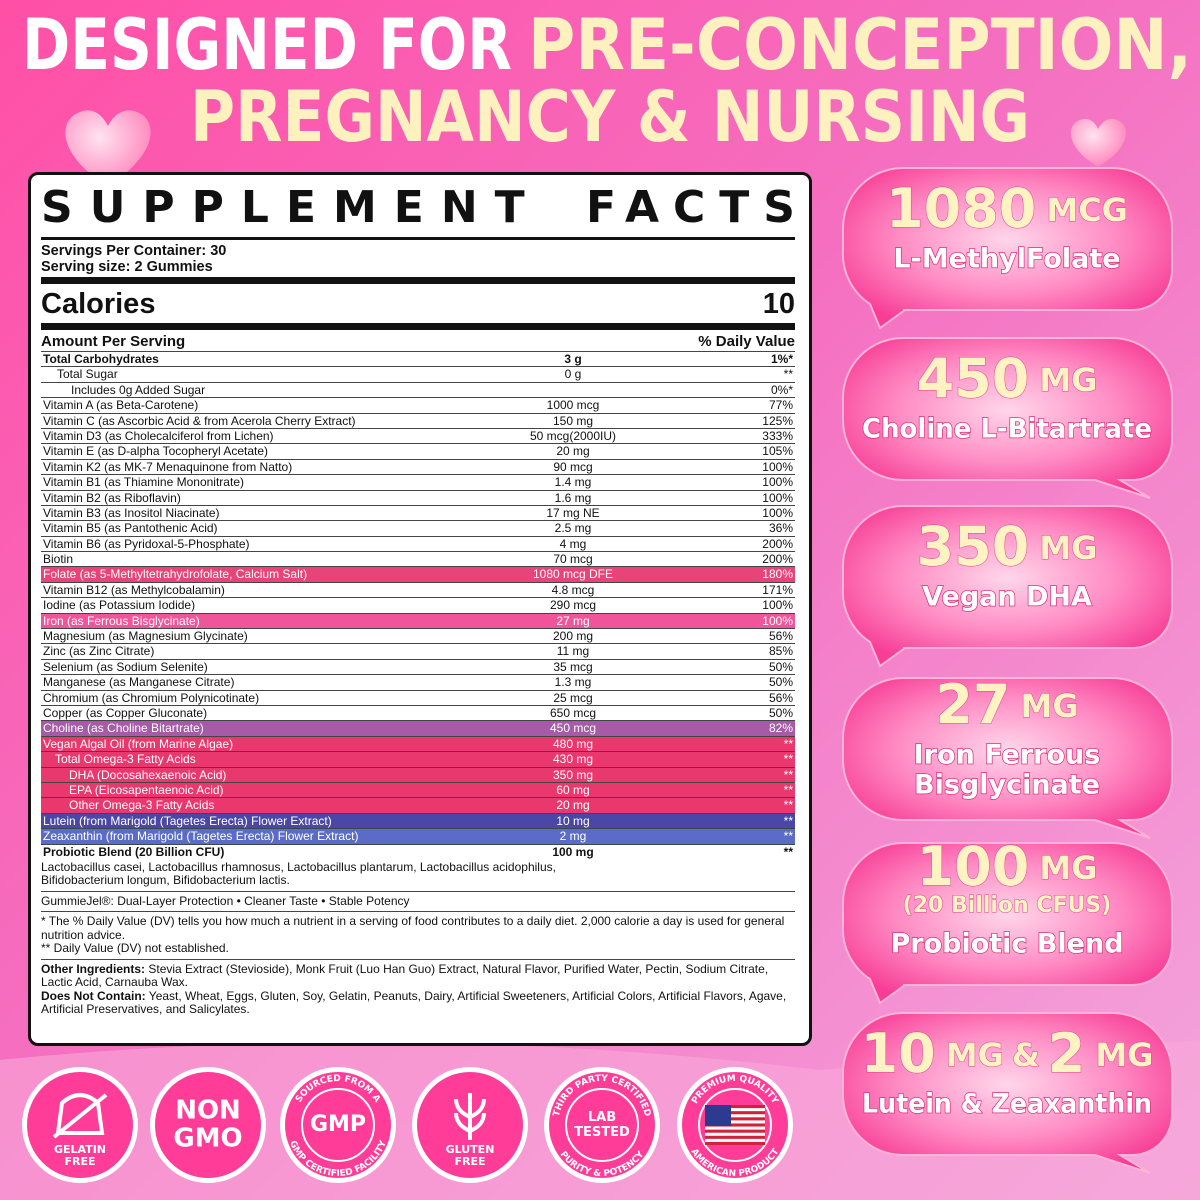 The height and width of the screenshot is (1200, 1200). Describe the element at coordinates (101, 359) in the screenshot. I see `nutrient-name: Total Carbohydrates` at that location.